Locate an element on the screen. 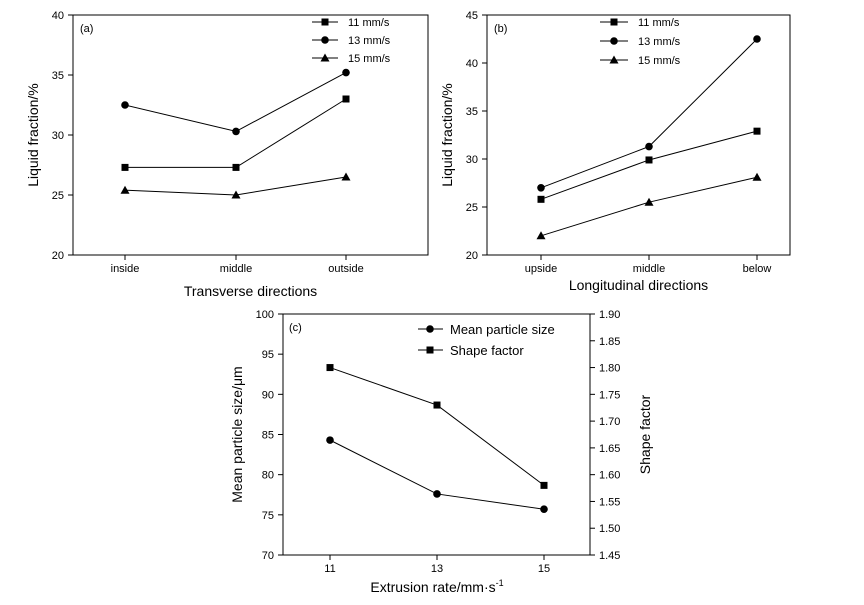  x-axis-label: Longitudinal directions is located at coordinates (638, 285).